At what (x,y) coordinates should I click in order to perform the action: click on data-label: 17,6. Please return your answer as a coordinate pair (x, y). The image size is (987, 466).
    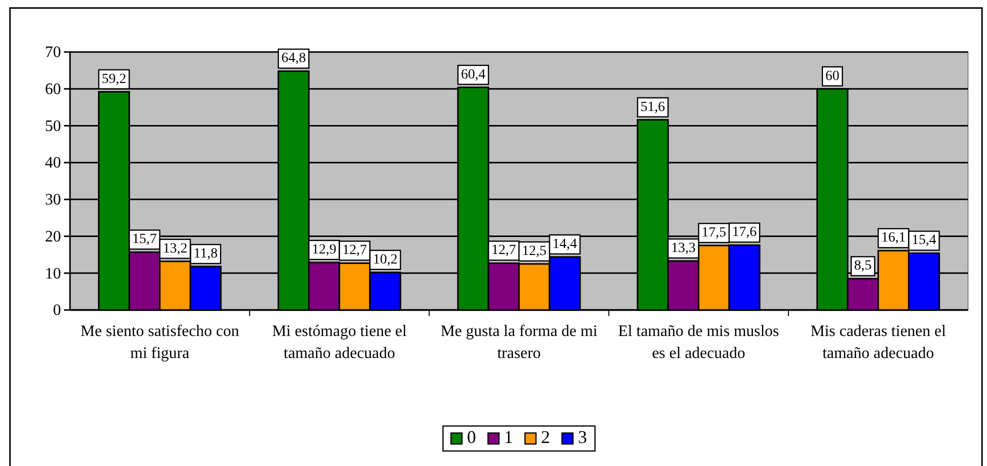
    Looking at the image, I should click on (744, 232).